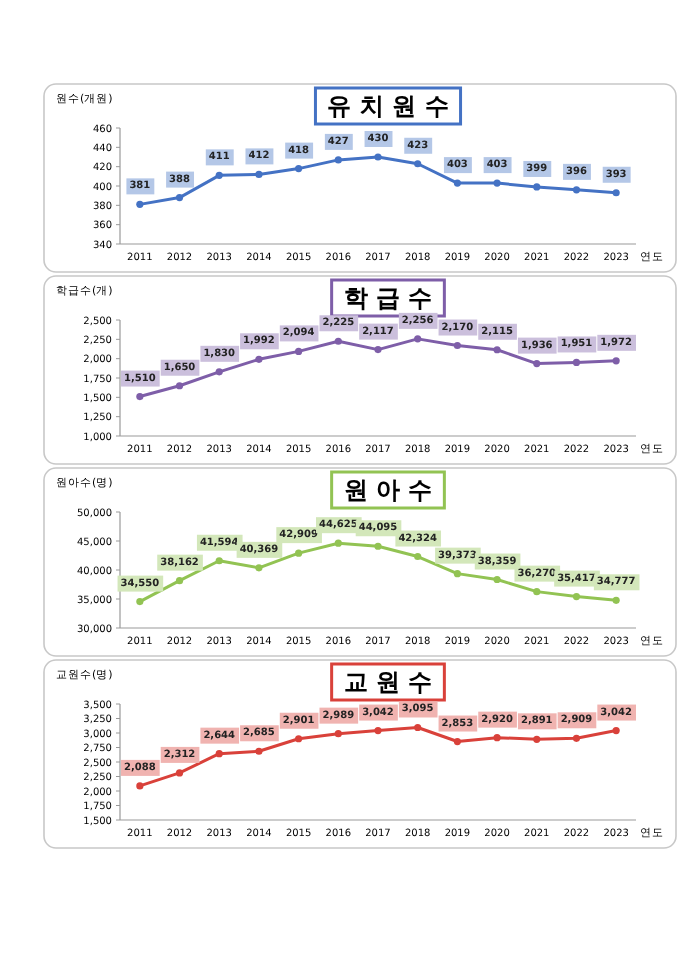 The height and width of the screenshot is (960, 700). What do you see at coordinates (388, 682) in the screenshot?
I see `chart-title: 교 원 수` at bounding box center [388, 682].